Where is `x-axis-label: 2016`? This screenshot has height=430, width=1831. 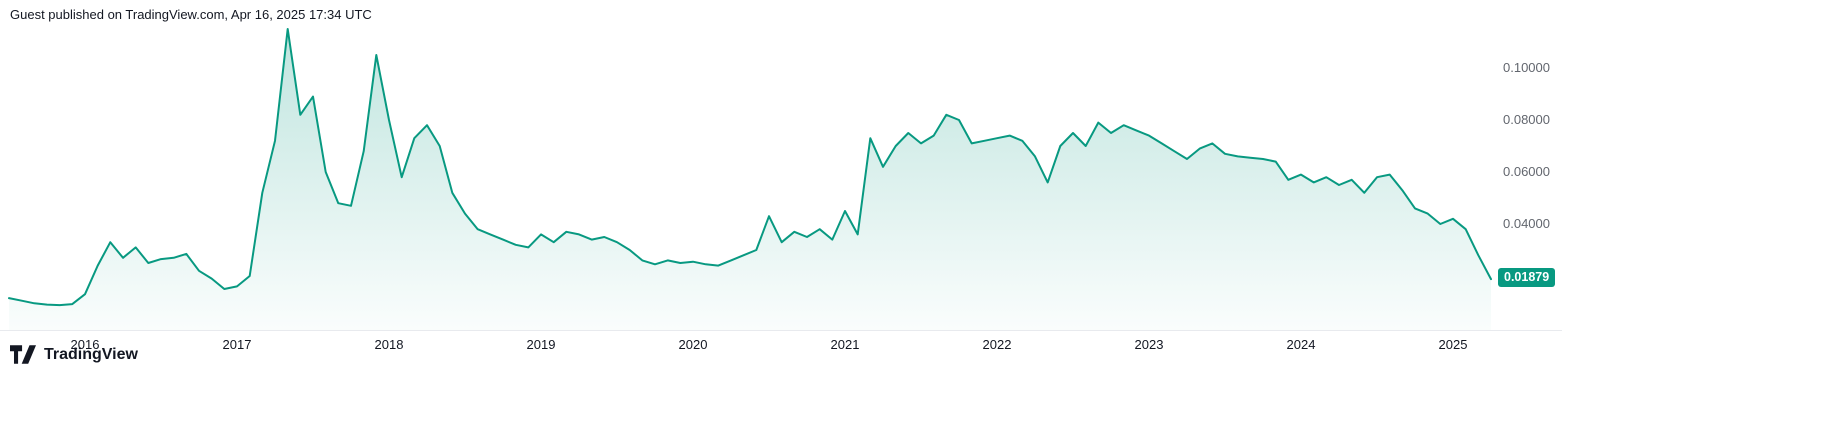
x-axis-label: 2016 is located at coordinates (85, 344).